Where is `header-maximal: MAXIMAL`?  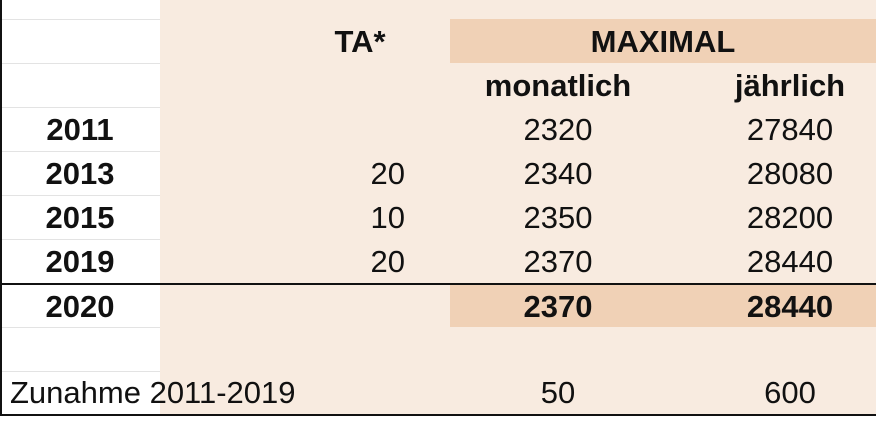
header-maximal: MAXIMAL is located at coordinates (663, 41).